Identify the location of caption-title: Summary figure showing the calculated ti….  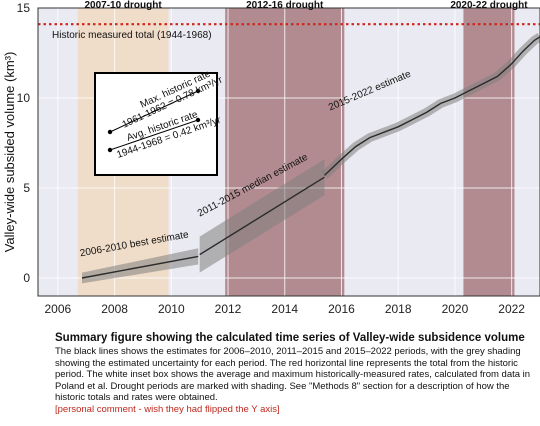
(290, 338).